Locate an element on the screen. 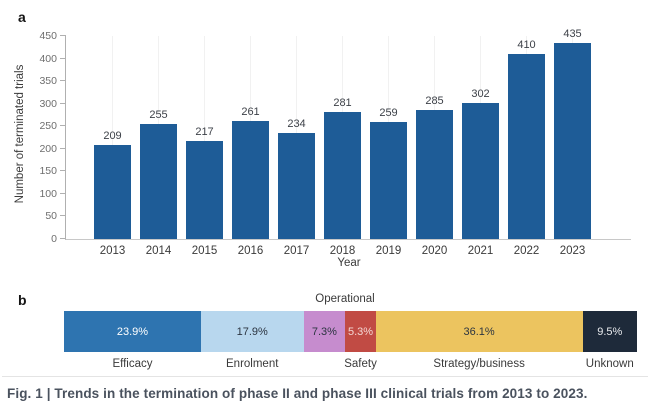 Image resolution: width=650 pixels, height=420 pixels. x-axis-title: Year is located at coordinates (349, 263).